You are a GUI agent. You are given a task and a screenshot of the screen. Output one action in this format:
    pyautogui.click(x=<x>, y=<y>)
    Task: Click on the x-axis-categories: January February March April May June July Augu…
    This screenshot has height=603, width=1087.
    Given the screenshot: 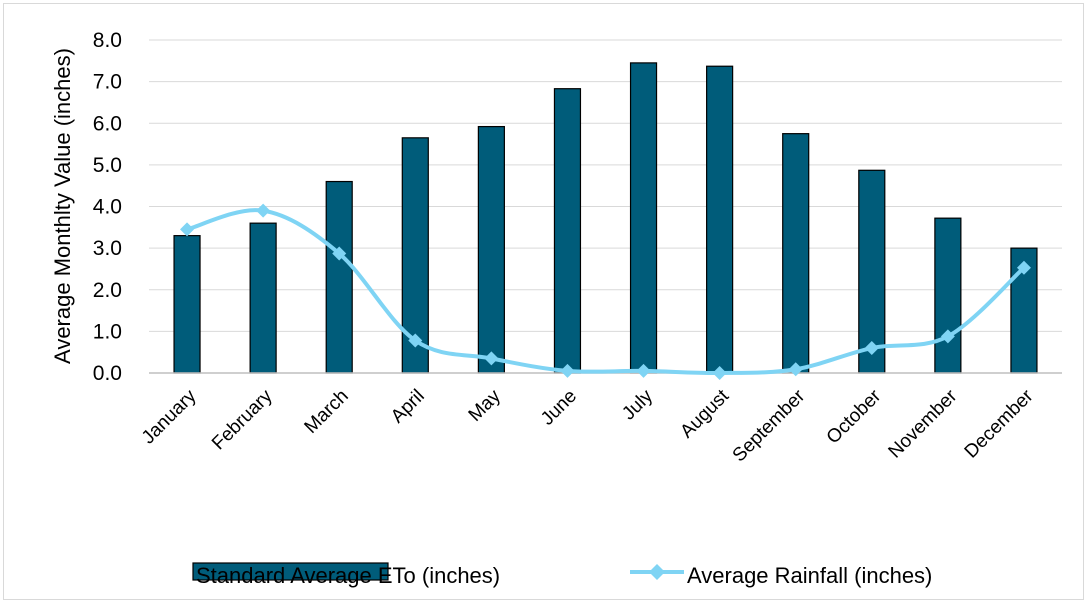 What is the action you would take?
    pyautogui.click(x=588, y=425)
    